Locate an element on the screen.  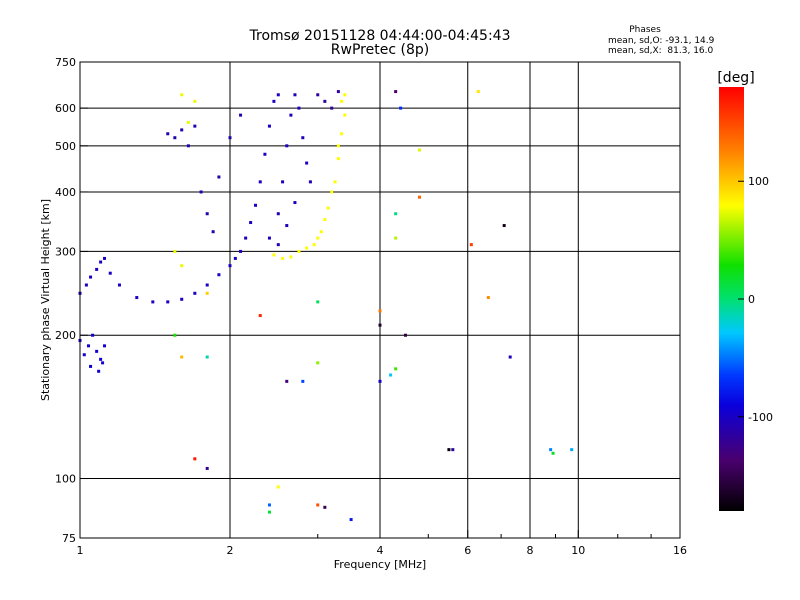
colorbar-tick-label: 0 is located at coordinates (751, 299).